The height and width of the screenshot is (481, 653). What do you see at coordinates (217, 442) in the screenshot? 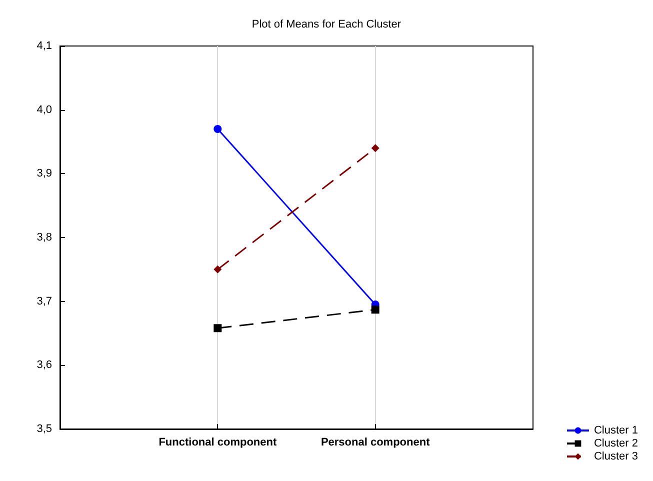
I see `x-tick-label: Functional component` at bounding box center [217, 442].